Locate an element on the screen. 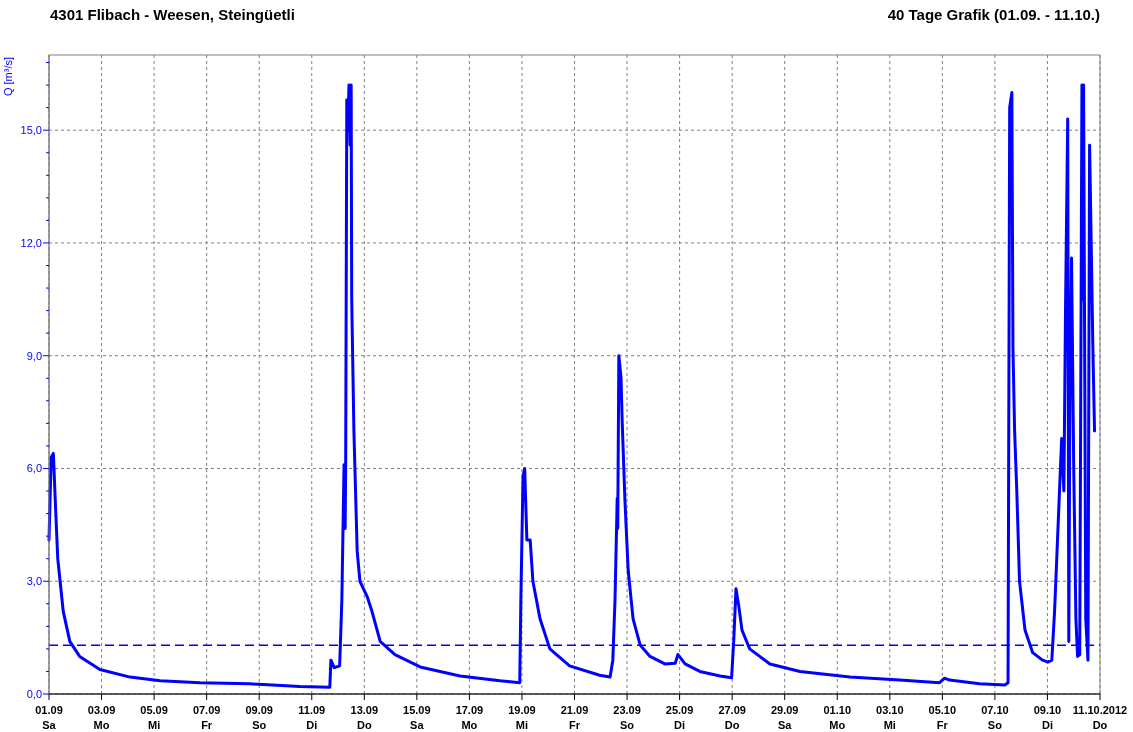 Image resolution: width=1133 pixels, height=732 pixels. x-tick-label: 11.10.2012 Do is located at coordinates (1100, 717).